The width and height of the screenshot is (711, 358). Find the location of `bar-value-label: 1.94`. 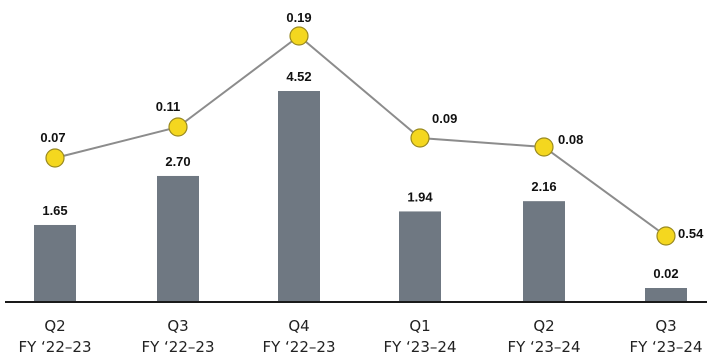

bar-value-label: 1.94 is located at coordinates (420, 196).